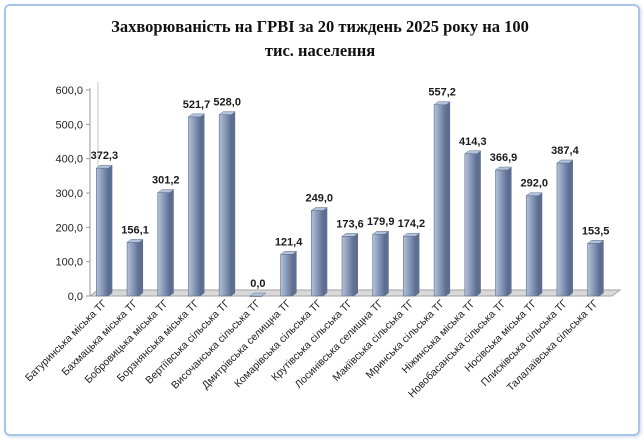 Image resolution: width=644 pixels, height=440 pixels. I want to click on data-label: 528,0, so click(227, 103).